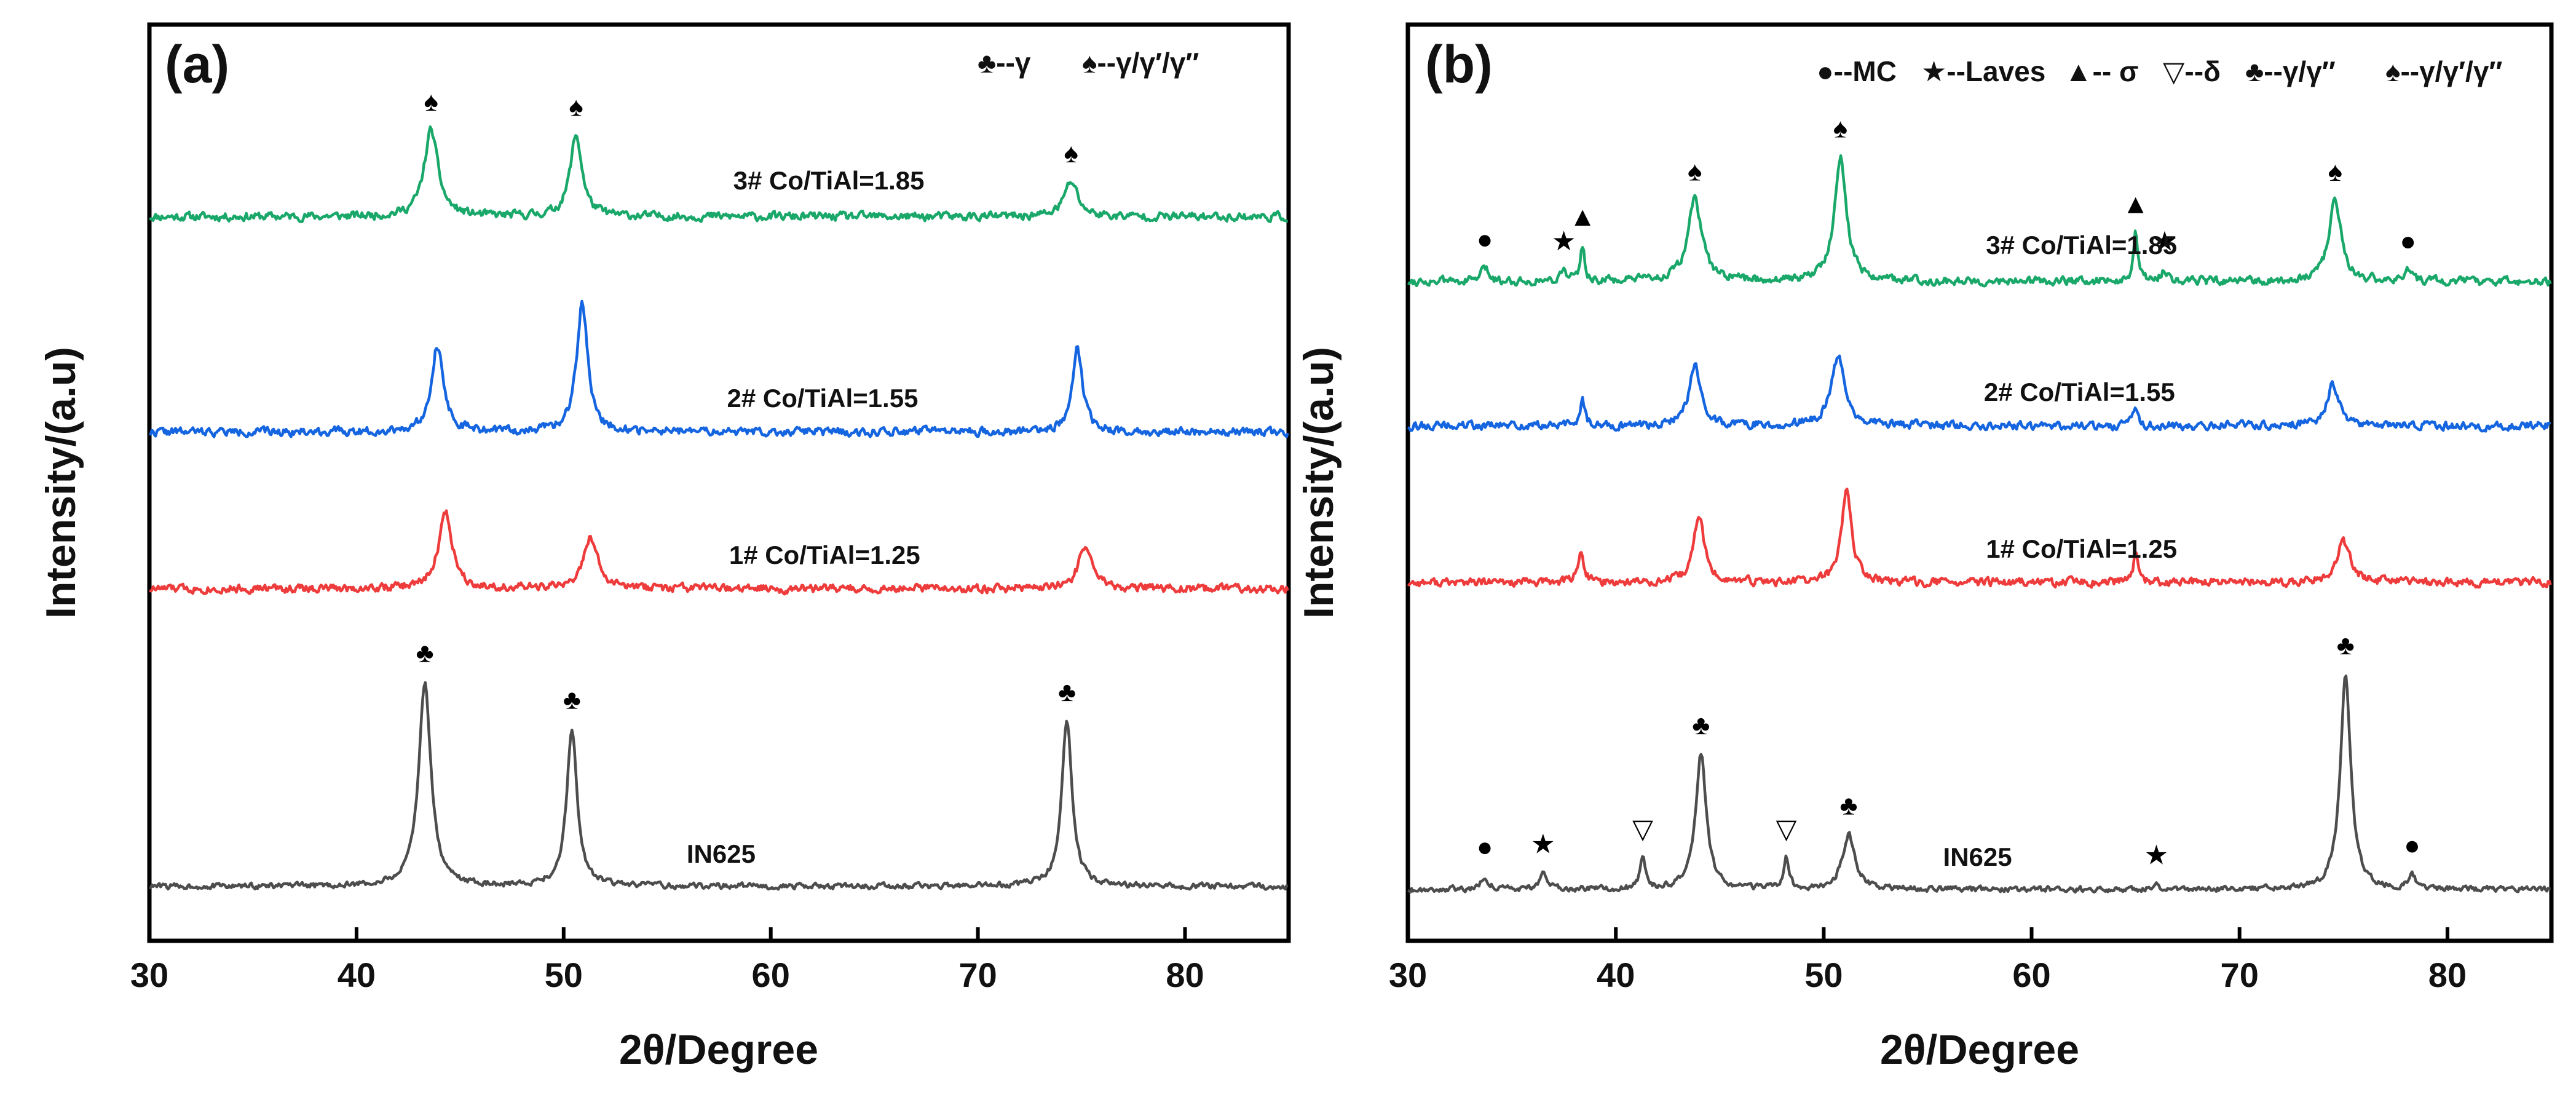 The width and height of the screenshot is (2576, 1097). Describe the element at coordinates (1564, 241) in the screenshot. I see `phase-marker-b-1-2: ★` at that location.